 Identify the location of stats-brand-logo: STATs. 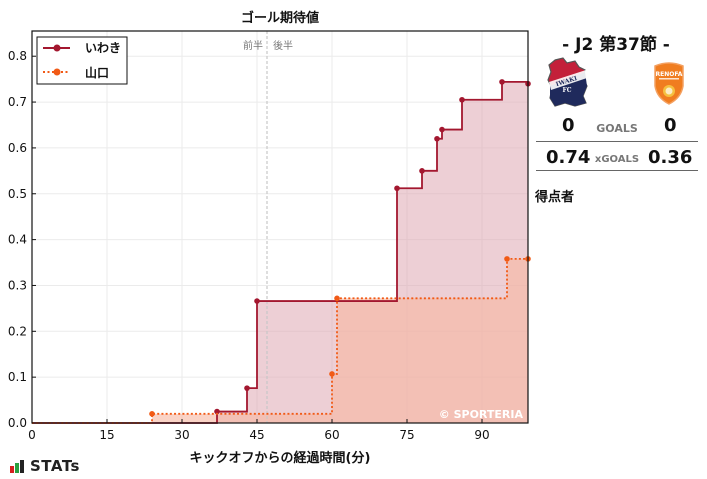
(45, 466).